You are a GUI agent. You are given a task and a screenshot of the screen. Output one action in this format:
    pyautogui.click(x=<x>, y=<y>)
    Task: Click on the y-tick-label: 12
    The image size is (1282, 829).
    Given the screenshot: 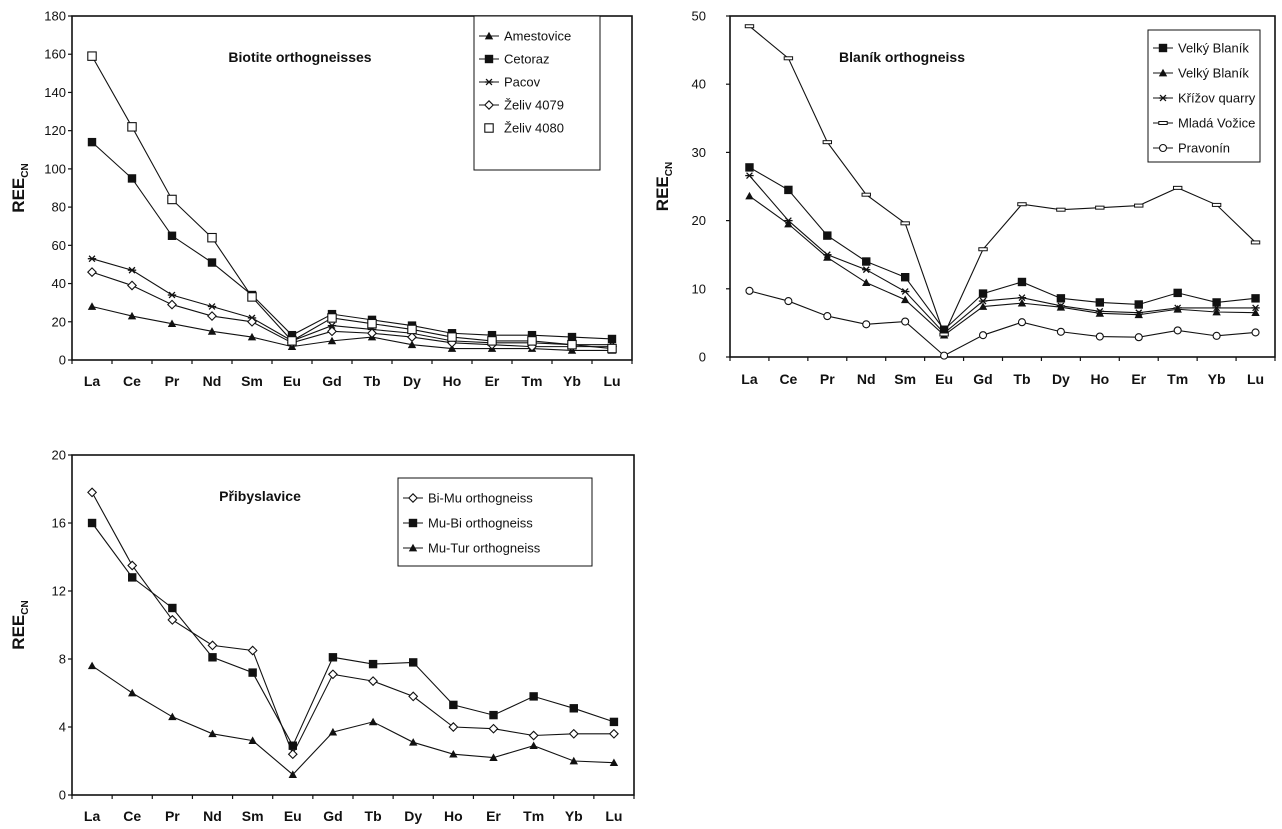 What is the action you would take?
    pyautogui.click(x=59, y=591)
    